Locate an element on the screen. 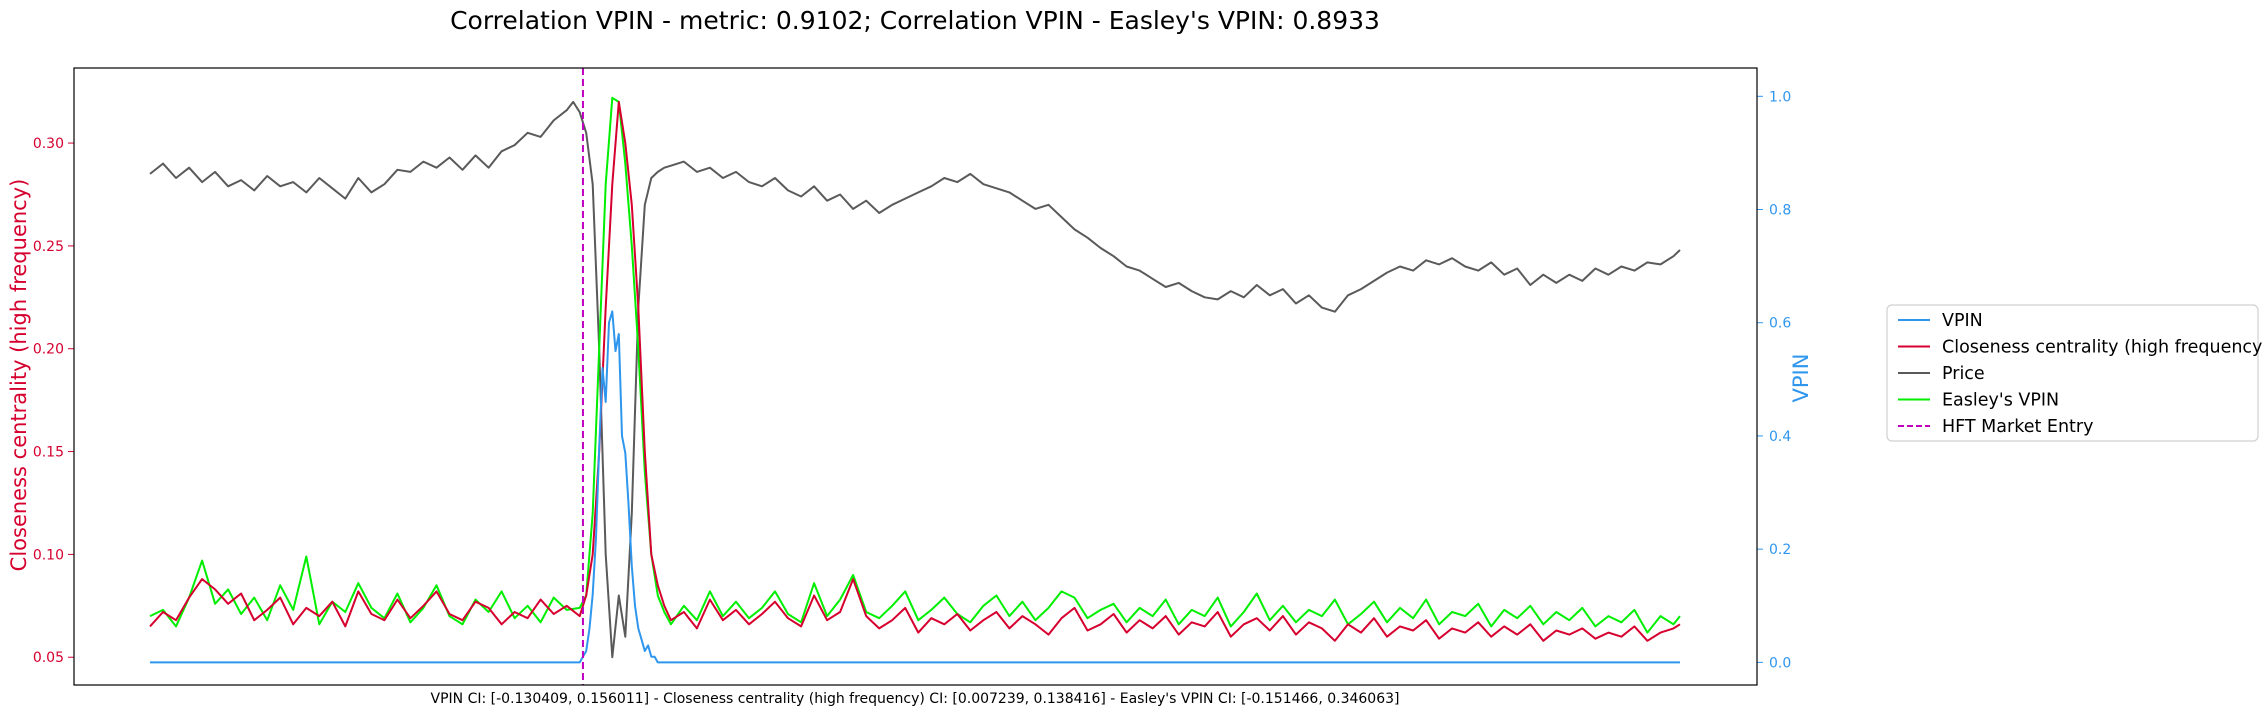  right-y-axis-ticks: 0.0 0.2 0.4 0.6 0.8 1.0 is located at coordinates (1774, 380).